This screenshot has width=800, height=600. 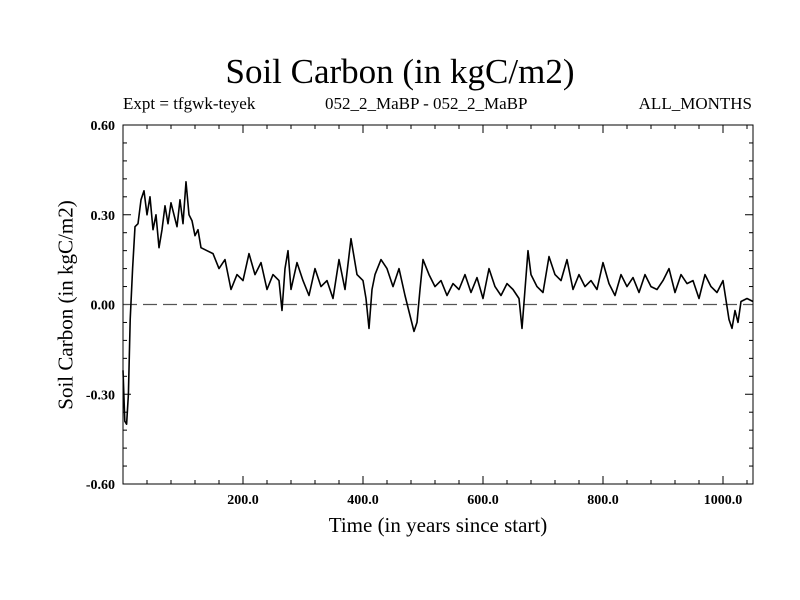 I want to click on x-tick-label: 1000.0, so click(x=723, y=500).